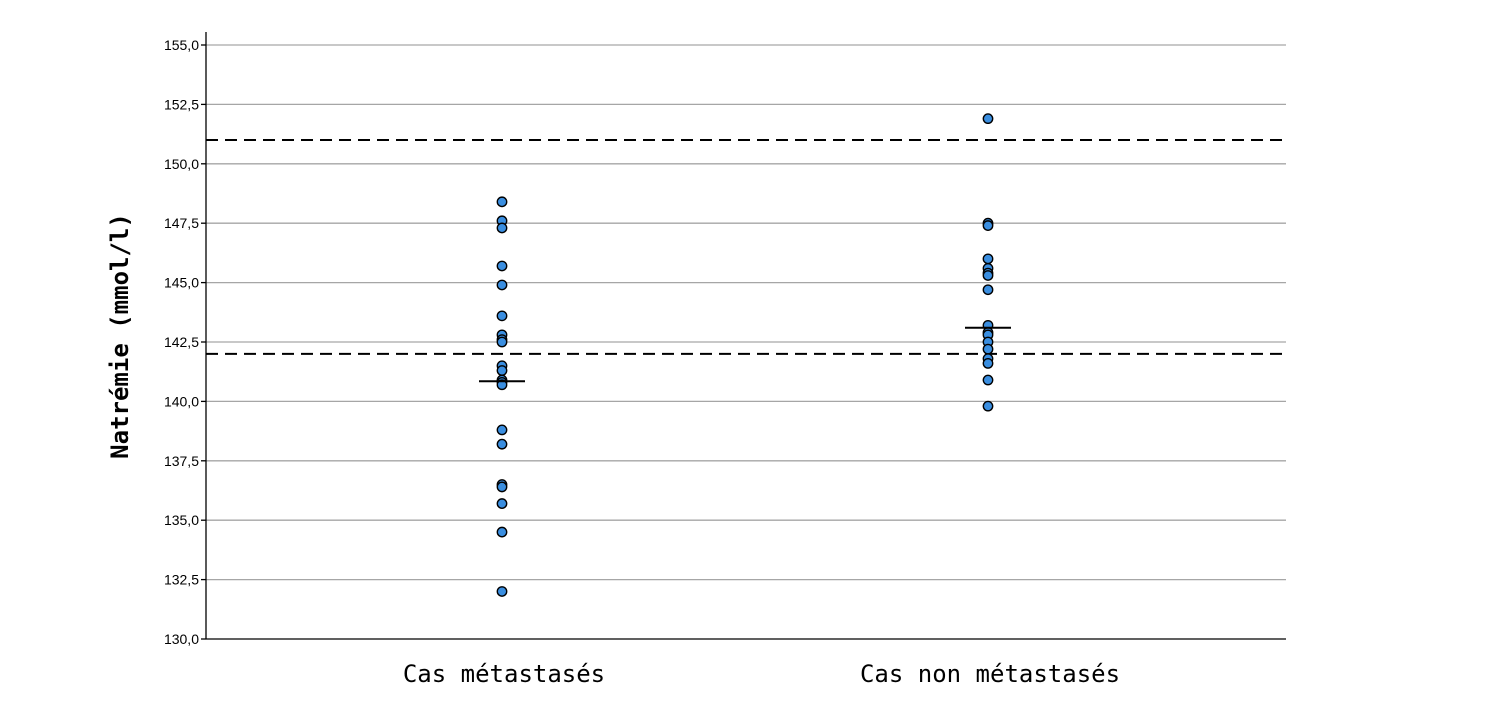 The height and width of the screenshot is (716, 1489). I want to click on y-tick-label: 152,5, so click(181, 104).